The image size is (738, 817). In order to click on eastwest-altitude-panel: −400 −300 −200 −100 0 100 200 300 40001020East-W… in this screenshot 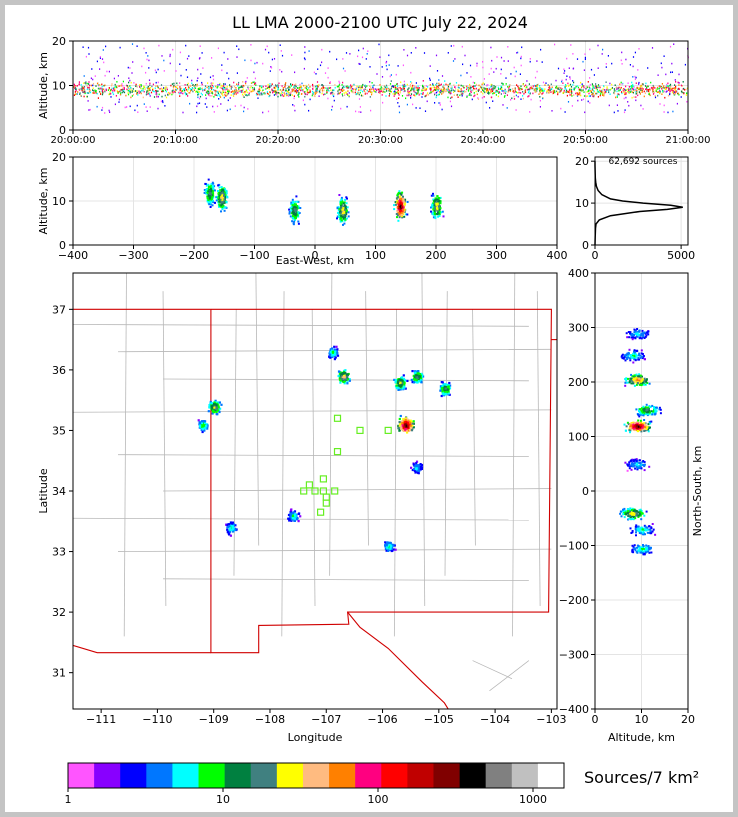, I will do `click(302, 209)`.